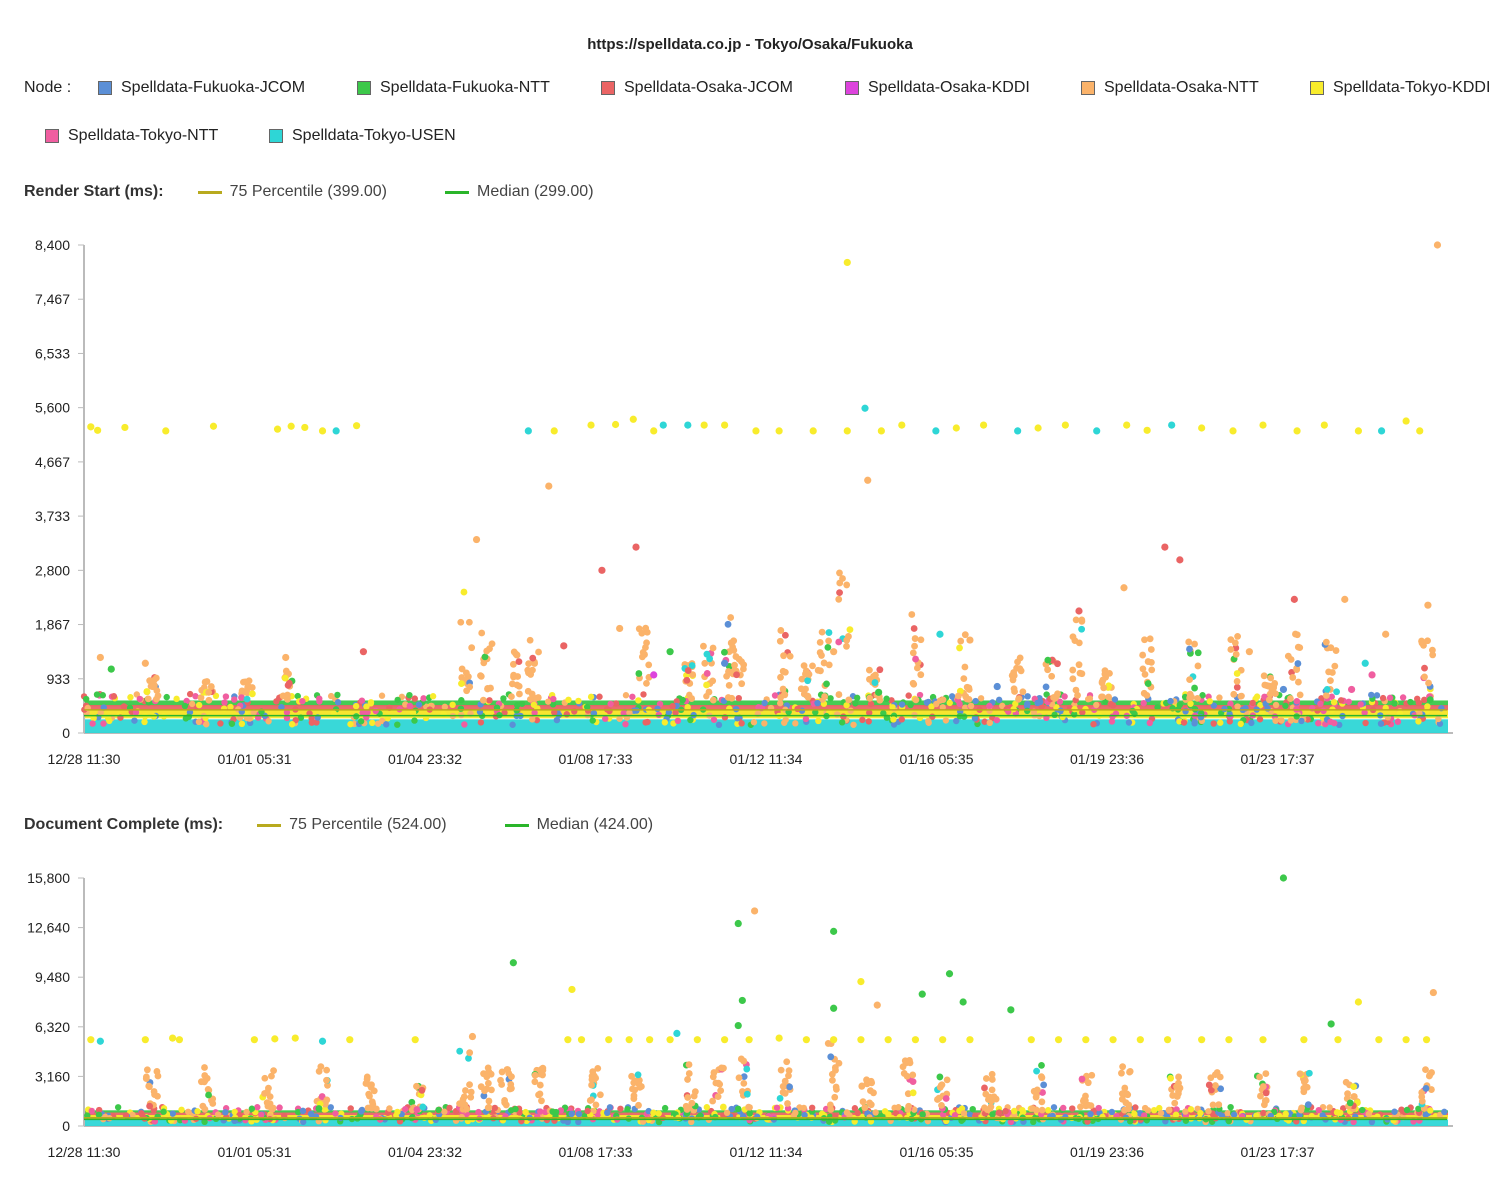  I want to click on legend-item-osaka-ntt: Spelldata-Osaka-NTT, so click(1170, 88).